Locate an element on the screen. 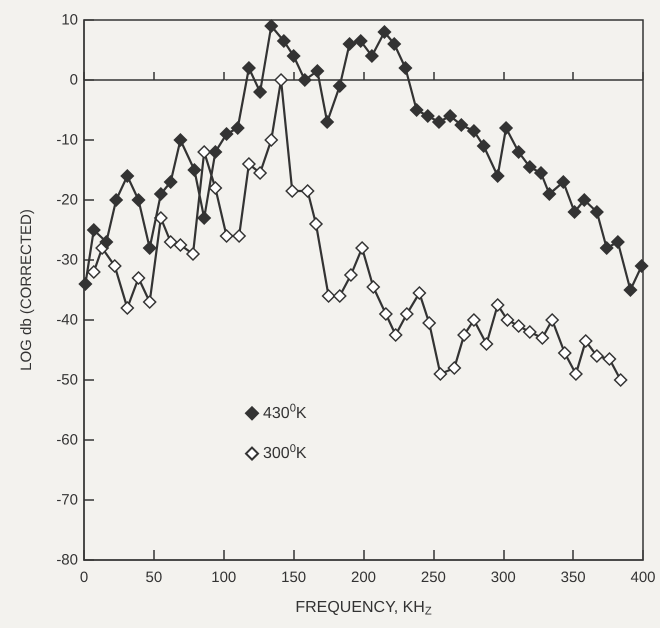 This screenshot has width=660, height=628. y-axis-title: LOG db (CORRECTED) is located at coordinates (26, 290).